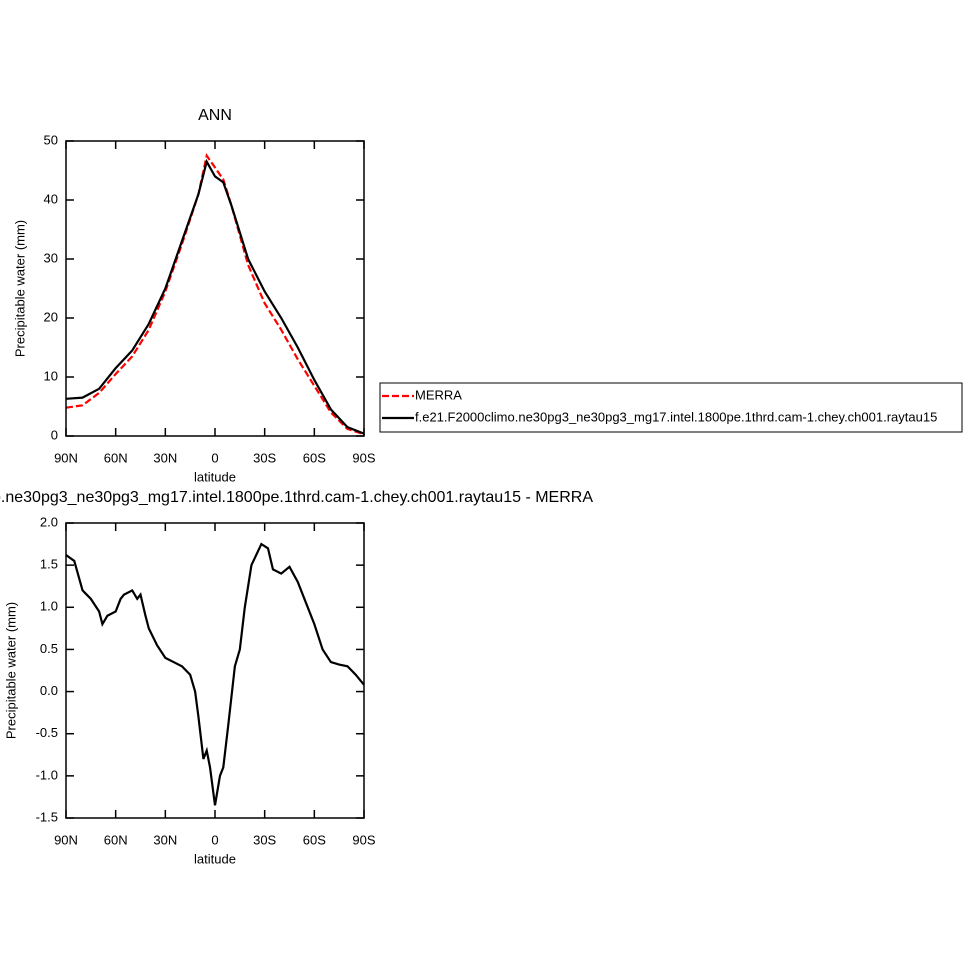 This screenshot has width=977, height=975. I want to click on y-tick-label: 20, so click(51, 316).